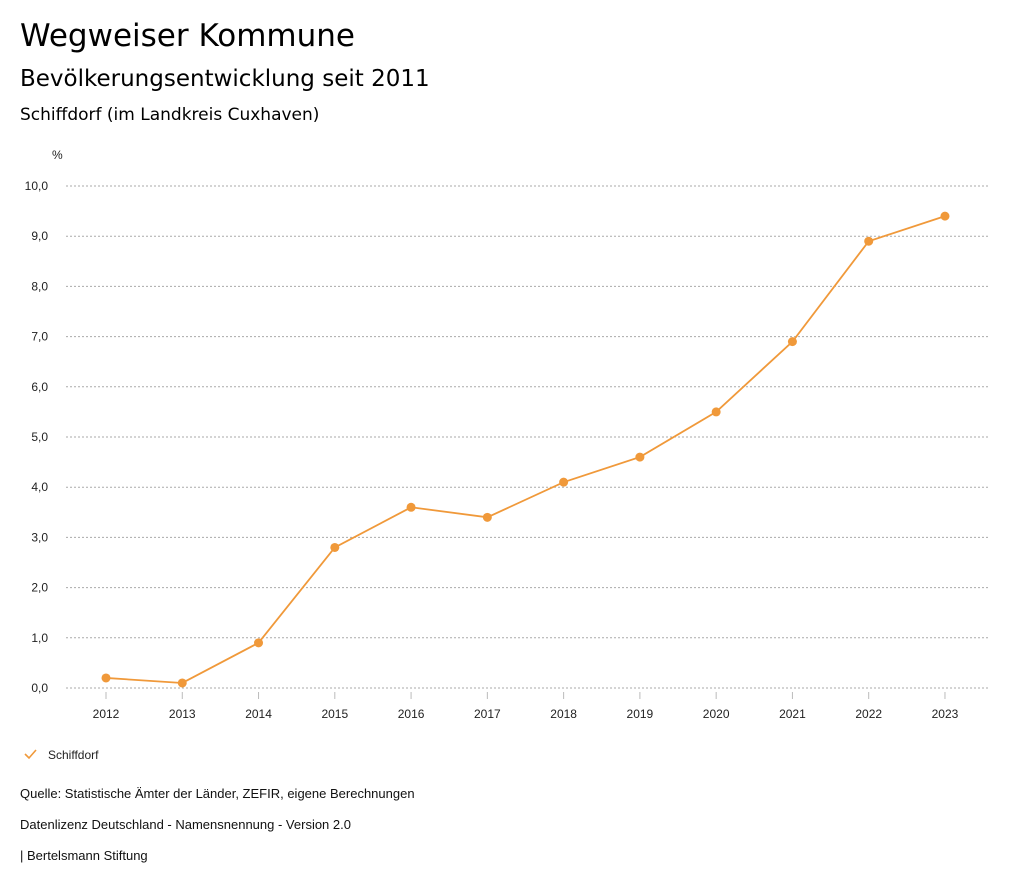 The height and width of the screenshot is (888, 1024). I want to click on credit-note: | Bertelsmann Stiftung, so click(84, 855).